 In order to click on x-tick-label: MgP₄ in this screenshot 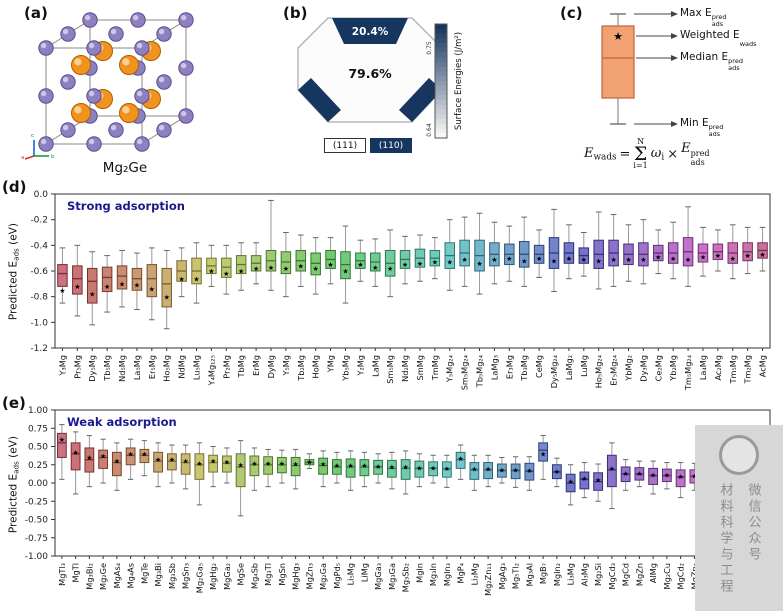, I will do `click(461, 572)`.